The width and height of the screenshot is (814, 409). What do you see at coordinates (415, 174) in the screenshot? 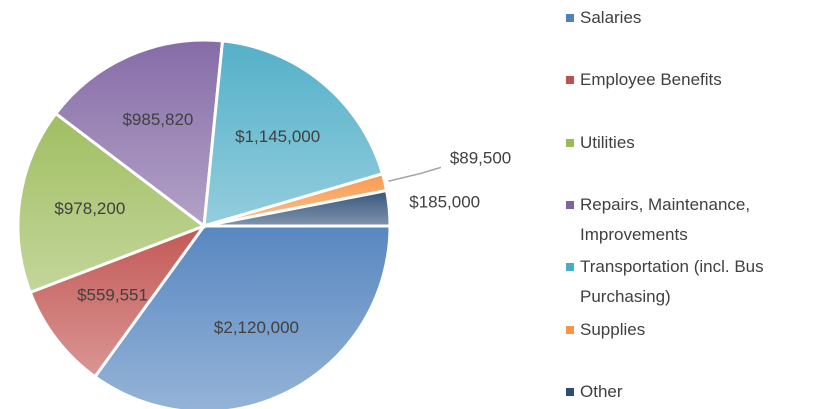
I see `leader-line` at bounding box center [415, 174].